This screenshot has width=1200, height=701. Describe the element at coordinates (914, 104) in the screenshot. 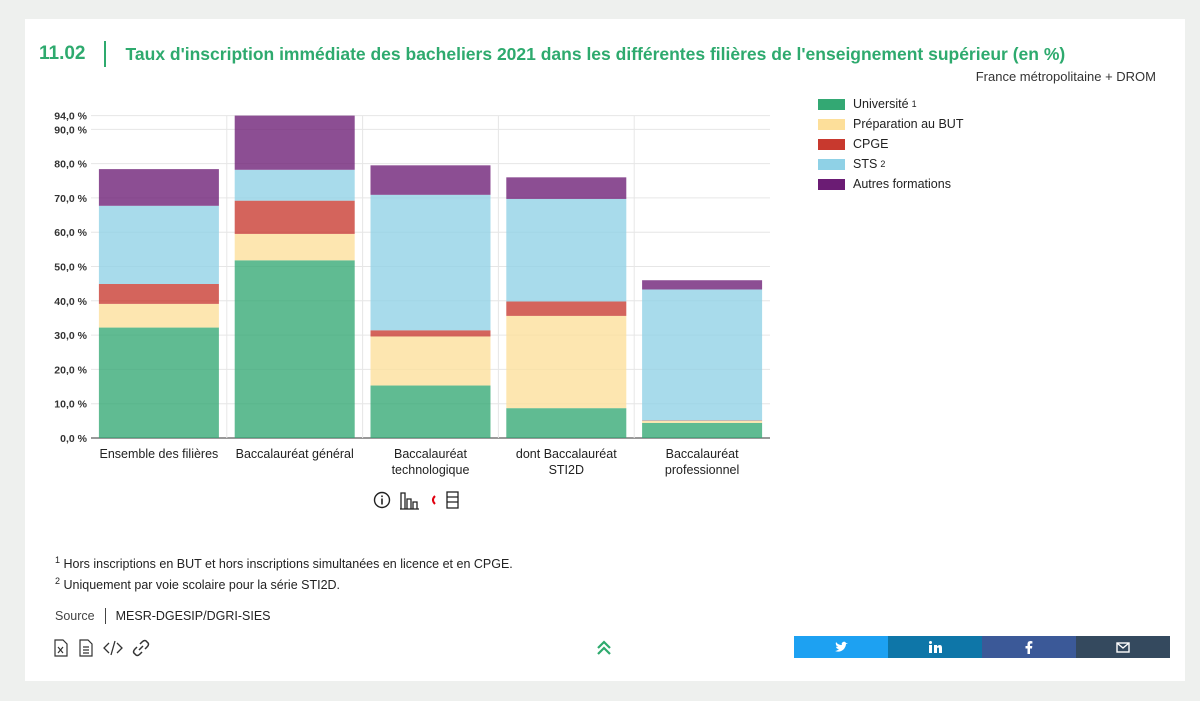

I see `legend-footnote-ref: 1` at that location.